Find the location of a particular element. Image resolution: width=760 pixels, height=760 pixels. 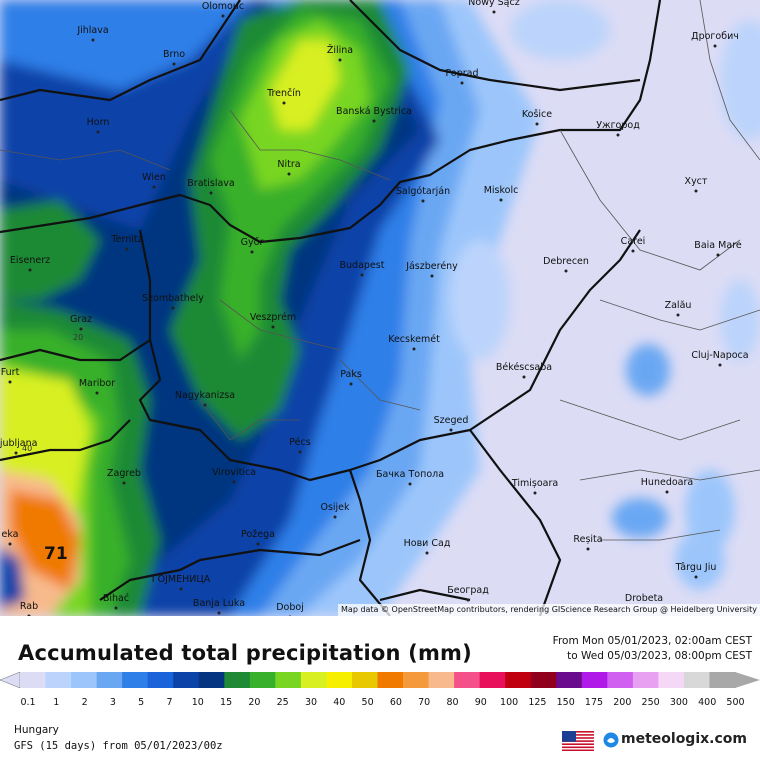

city-label: Pécs is located at coordinates (300, 442).